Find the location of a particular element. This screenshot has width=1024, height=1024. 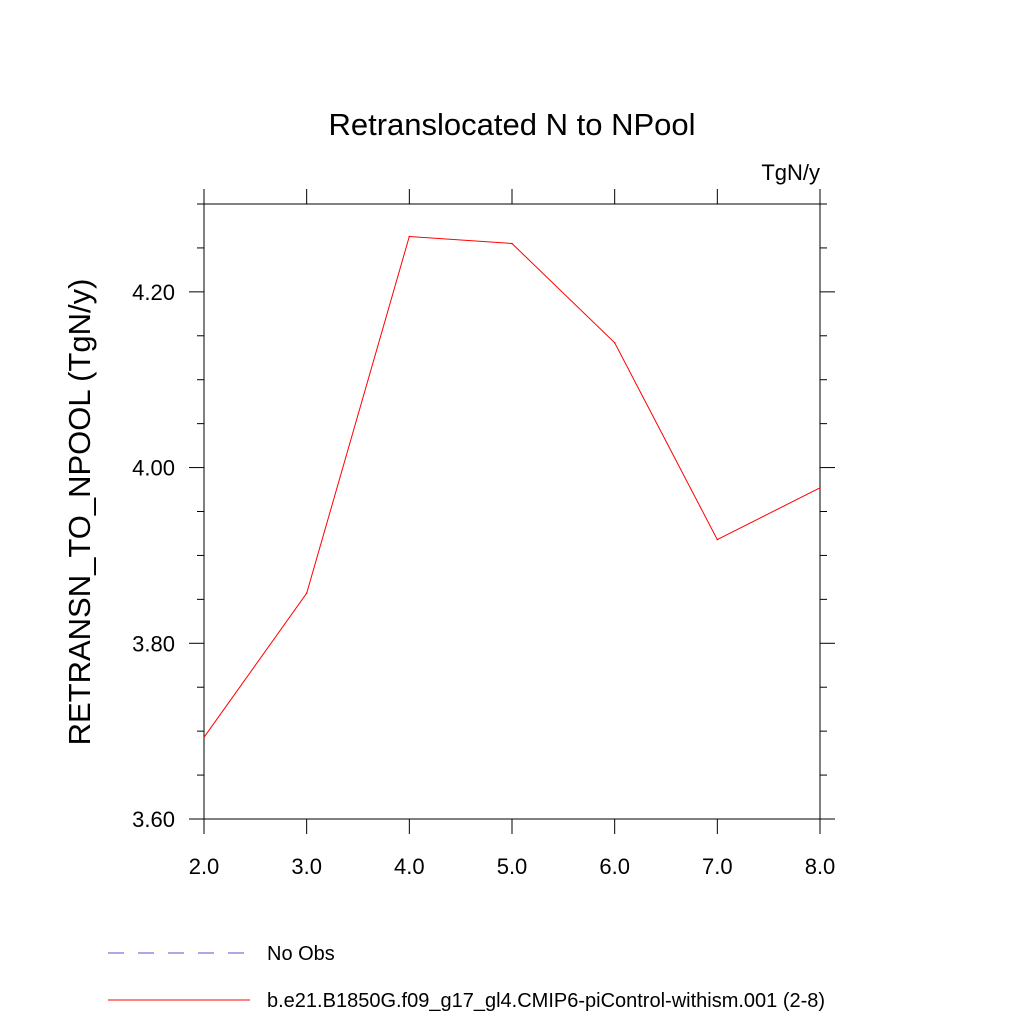

chart-title: Retranslocated N to NPool is located at coordinates (511, 124).